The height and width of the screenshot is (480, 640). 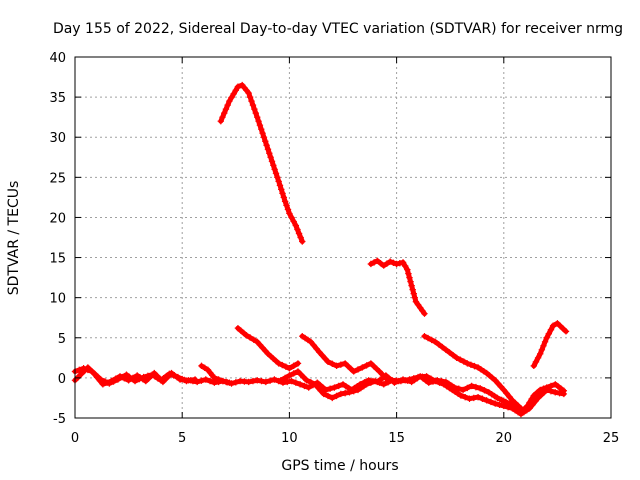 I want to click on y-tick-label: 15, so click(x=57, y=259).